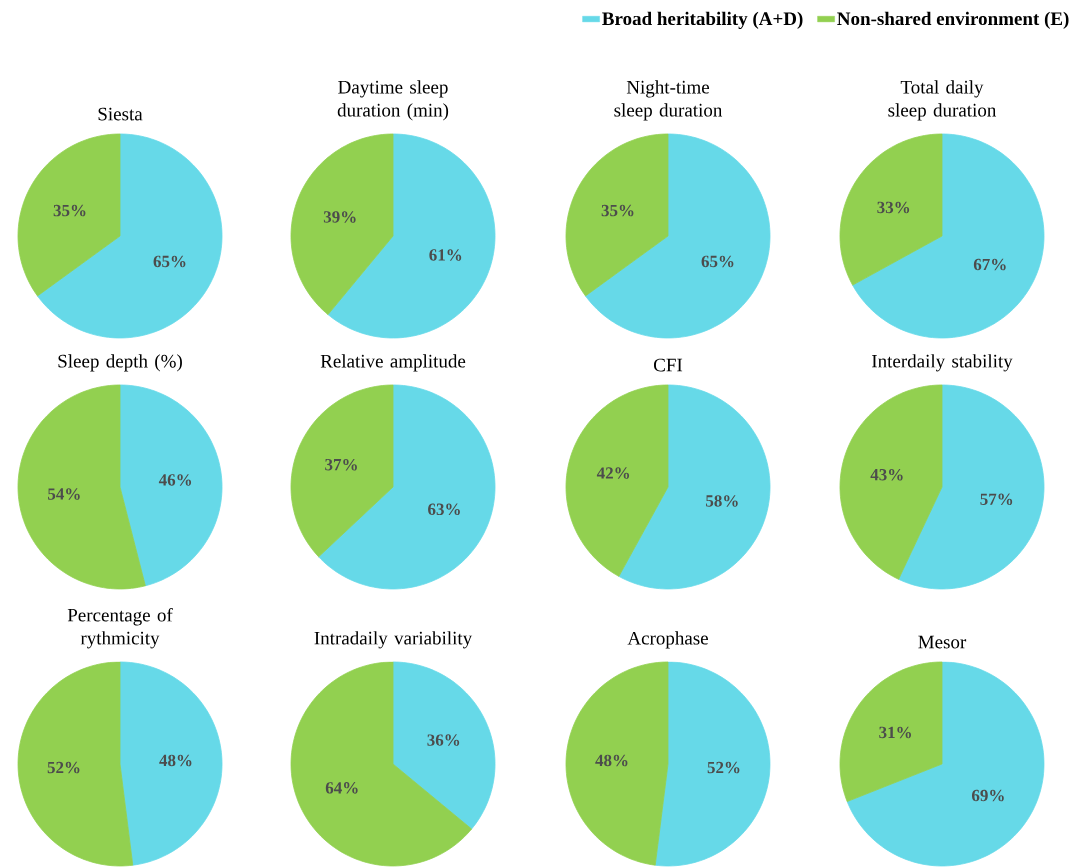  I want to click on data-label: 67%, so click(989, 264).